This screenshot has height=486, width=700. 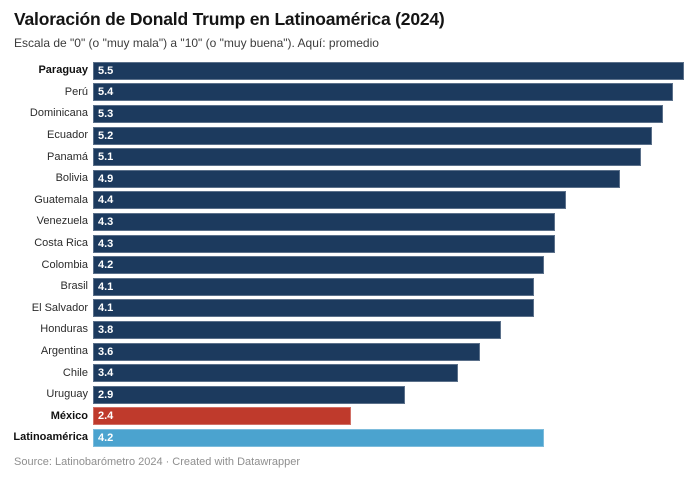 I want to click on bar: 4.4, so click(x=329, y=200).